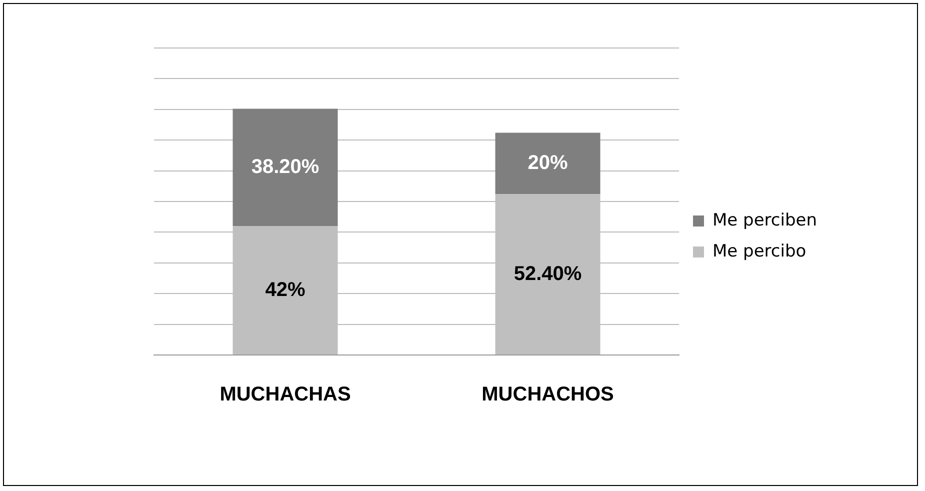  Describe the element at coordinates (548, 273) in the screenshot. I see `data-label: 52.40%` at that location.